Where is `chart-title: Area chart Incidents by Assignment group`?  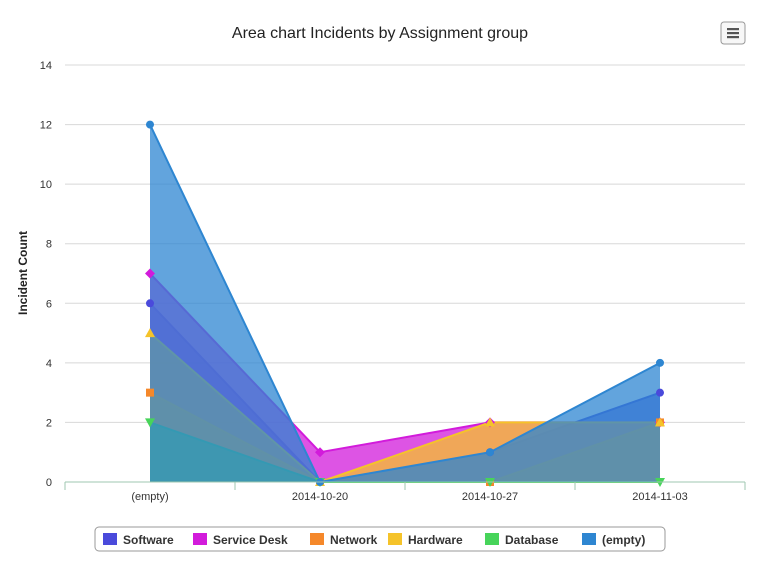
chart-title: Area chart Incidents by Assignment group is located at coordinates (380, 33).